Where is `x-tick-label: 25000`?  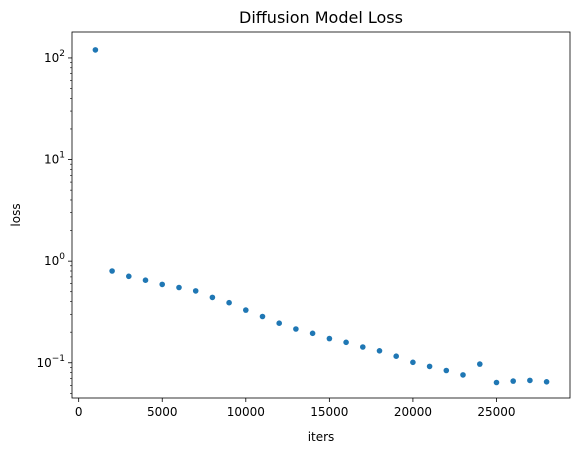
x-tick-label: 25000 is located at coordinates (496, 412).